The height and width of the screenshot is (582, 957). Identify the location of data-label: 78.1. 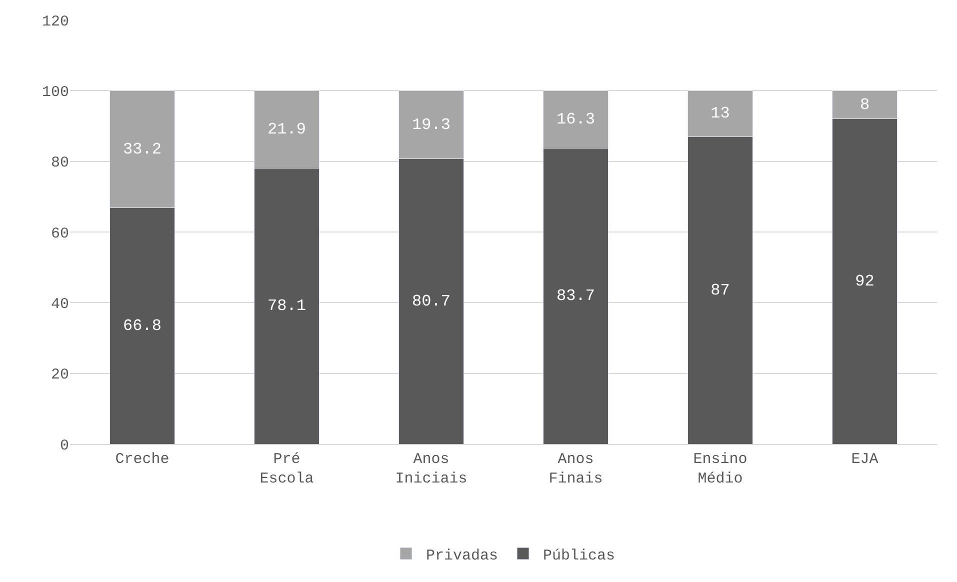
(287, 306).